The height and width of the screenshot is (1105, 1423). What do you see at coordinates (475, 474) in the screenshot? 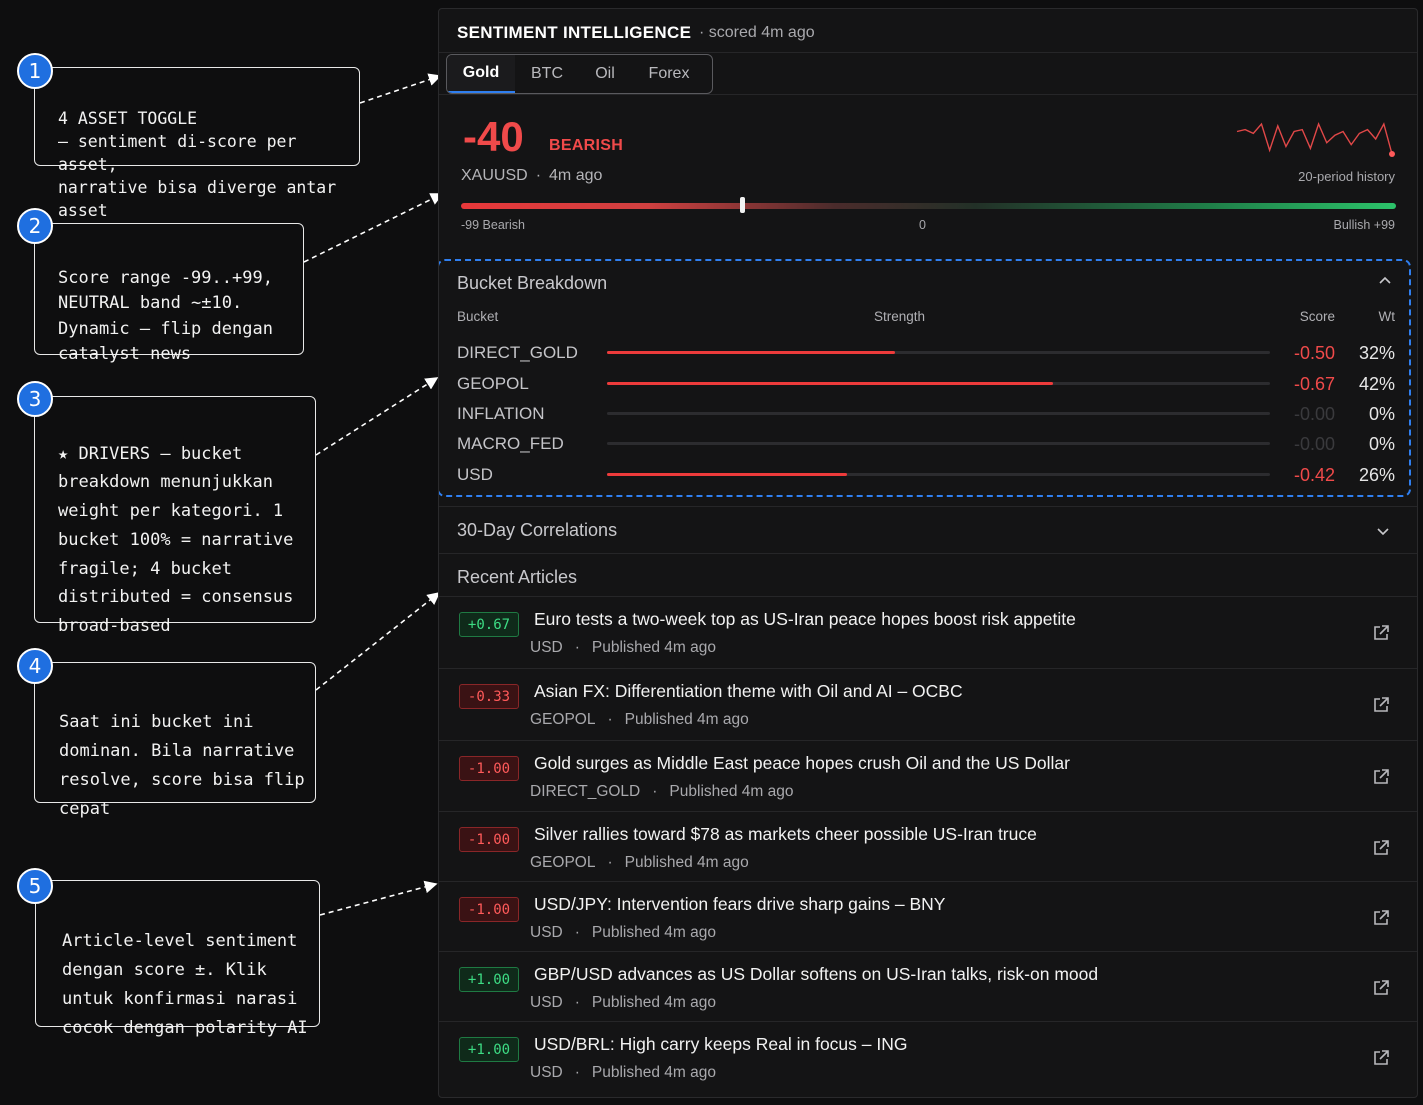
I see `bucket-name: USD` at bounding box center [475, 474].